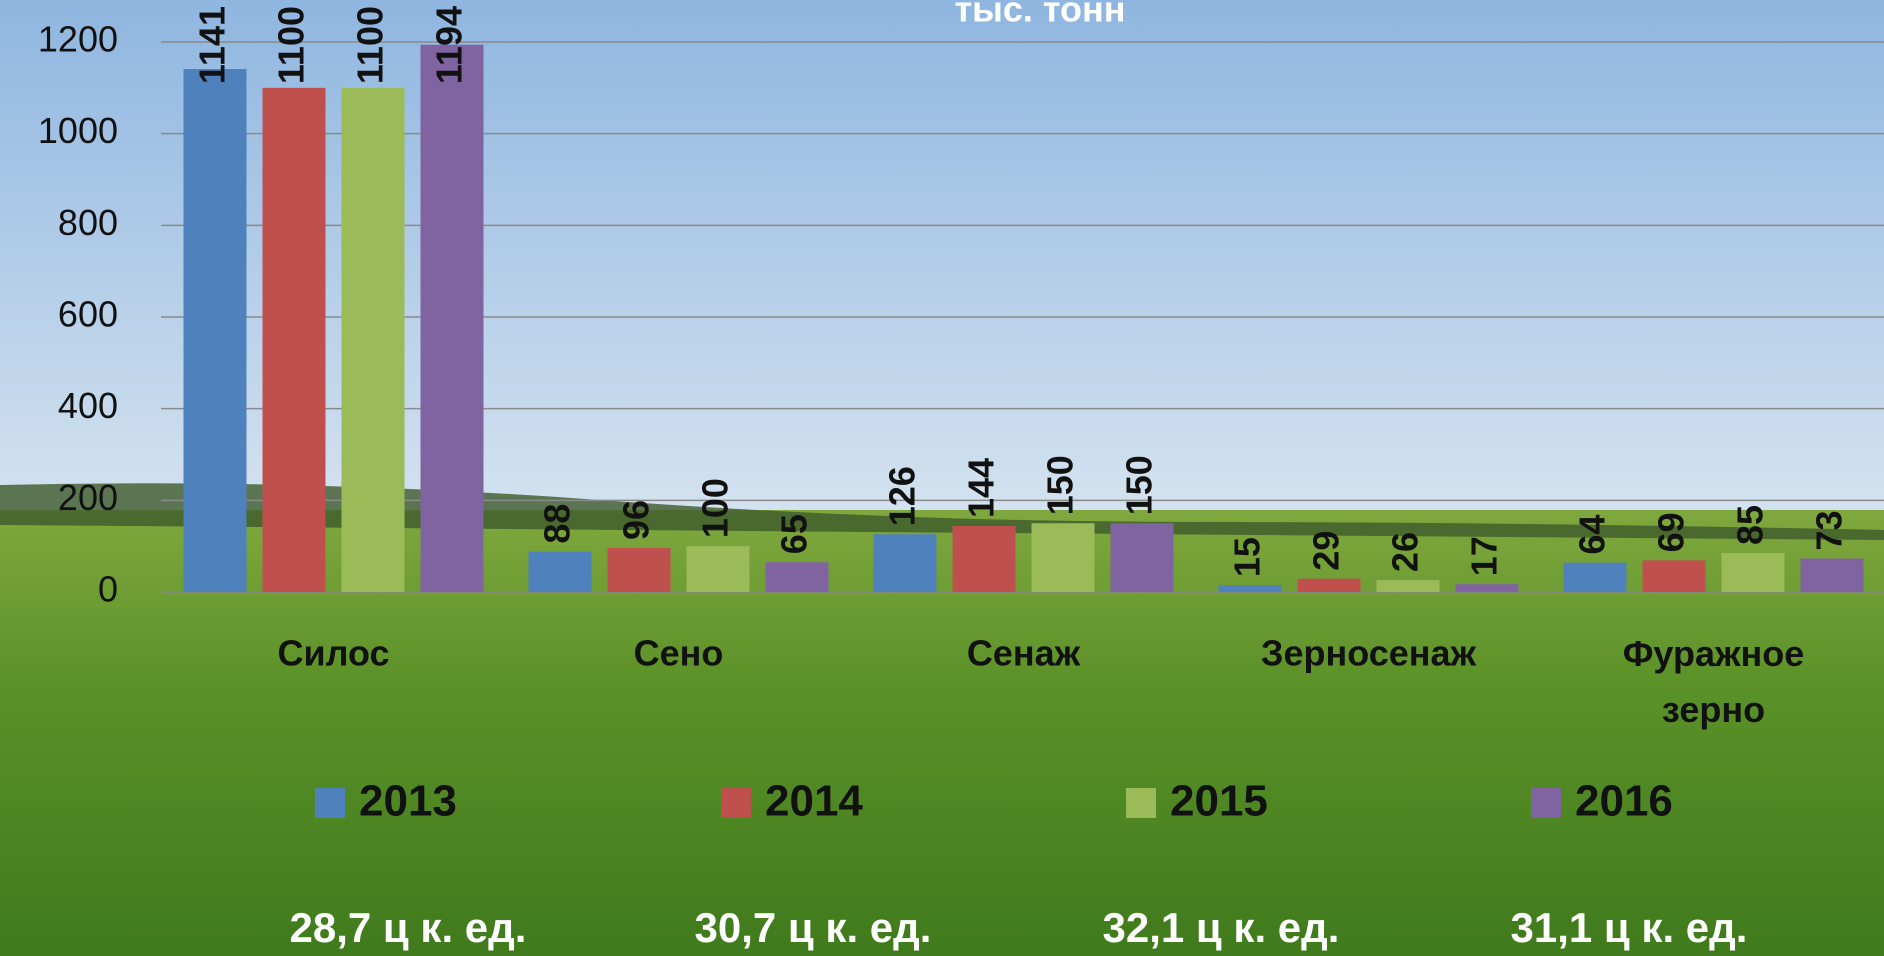 The image size is (1884, 956). Describe the element at coordinates (981, 488) in the screenshot. I see `data-label: 144` at that location.